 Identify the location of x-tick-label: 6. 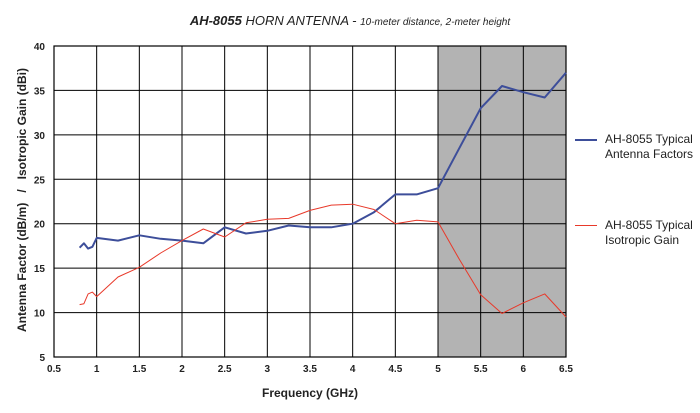
(524, 369).